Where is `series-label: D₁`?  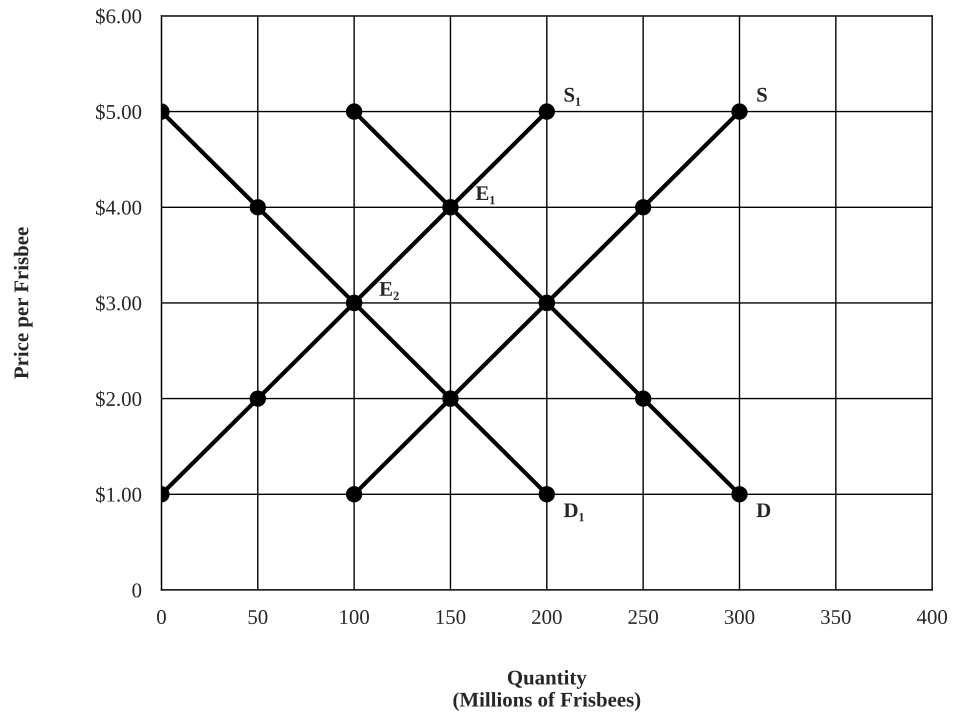 series-label: D₁ is located at coordinates (574, 512).